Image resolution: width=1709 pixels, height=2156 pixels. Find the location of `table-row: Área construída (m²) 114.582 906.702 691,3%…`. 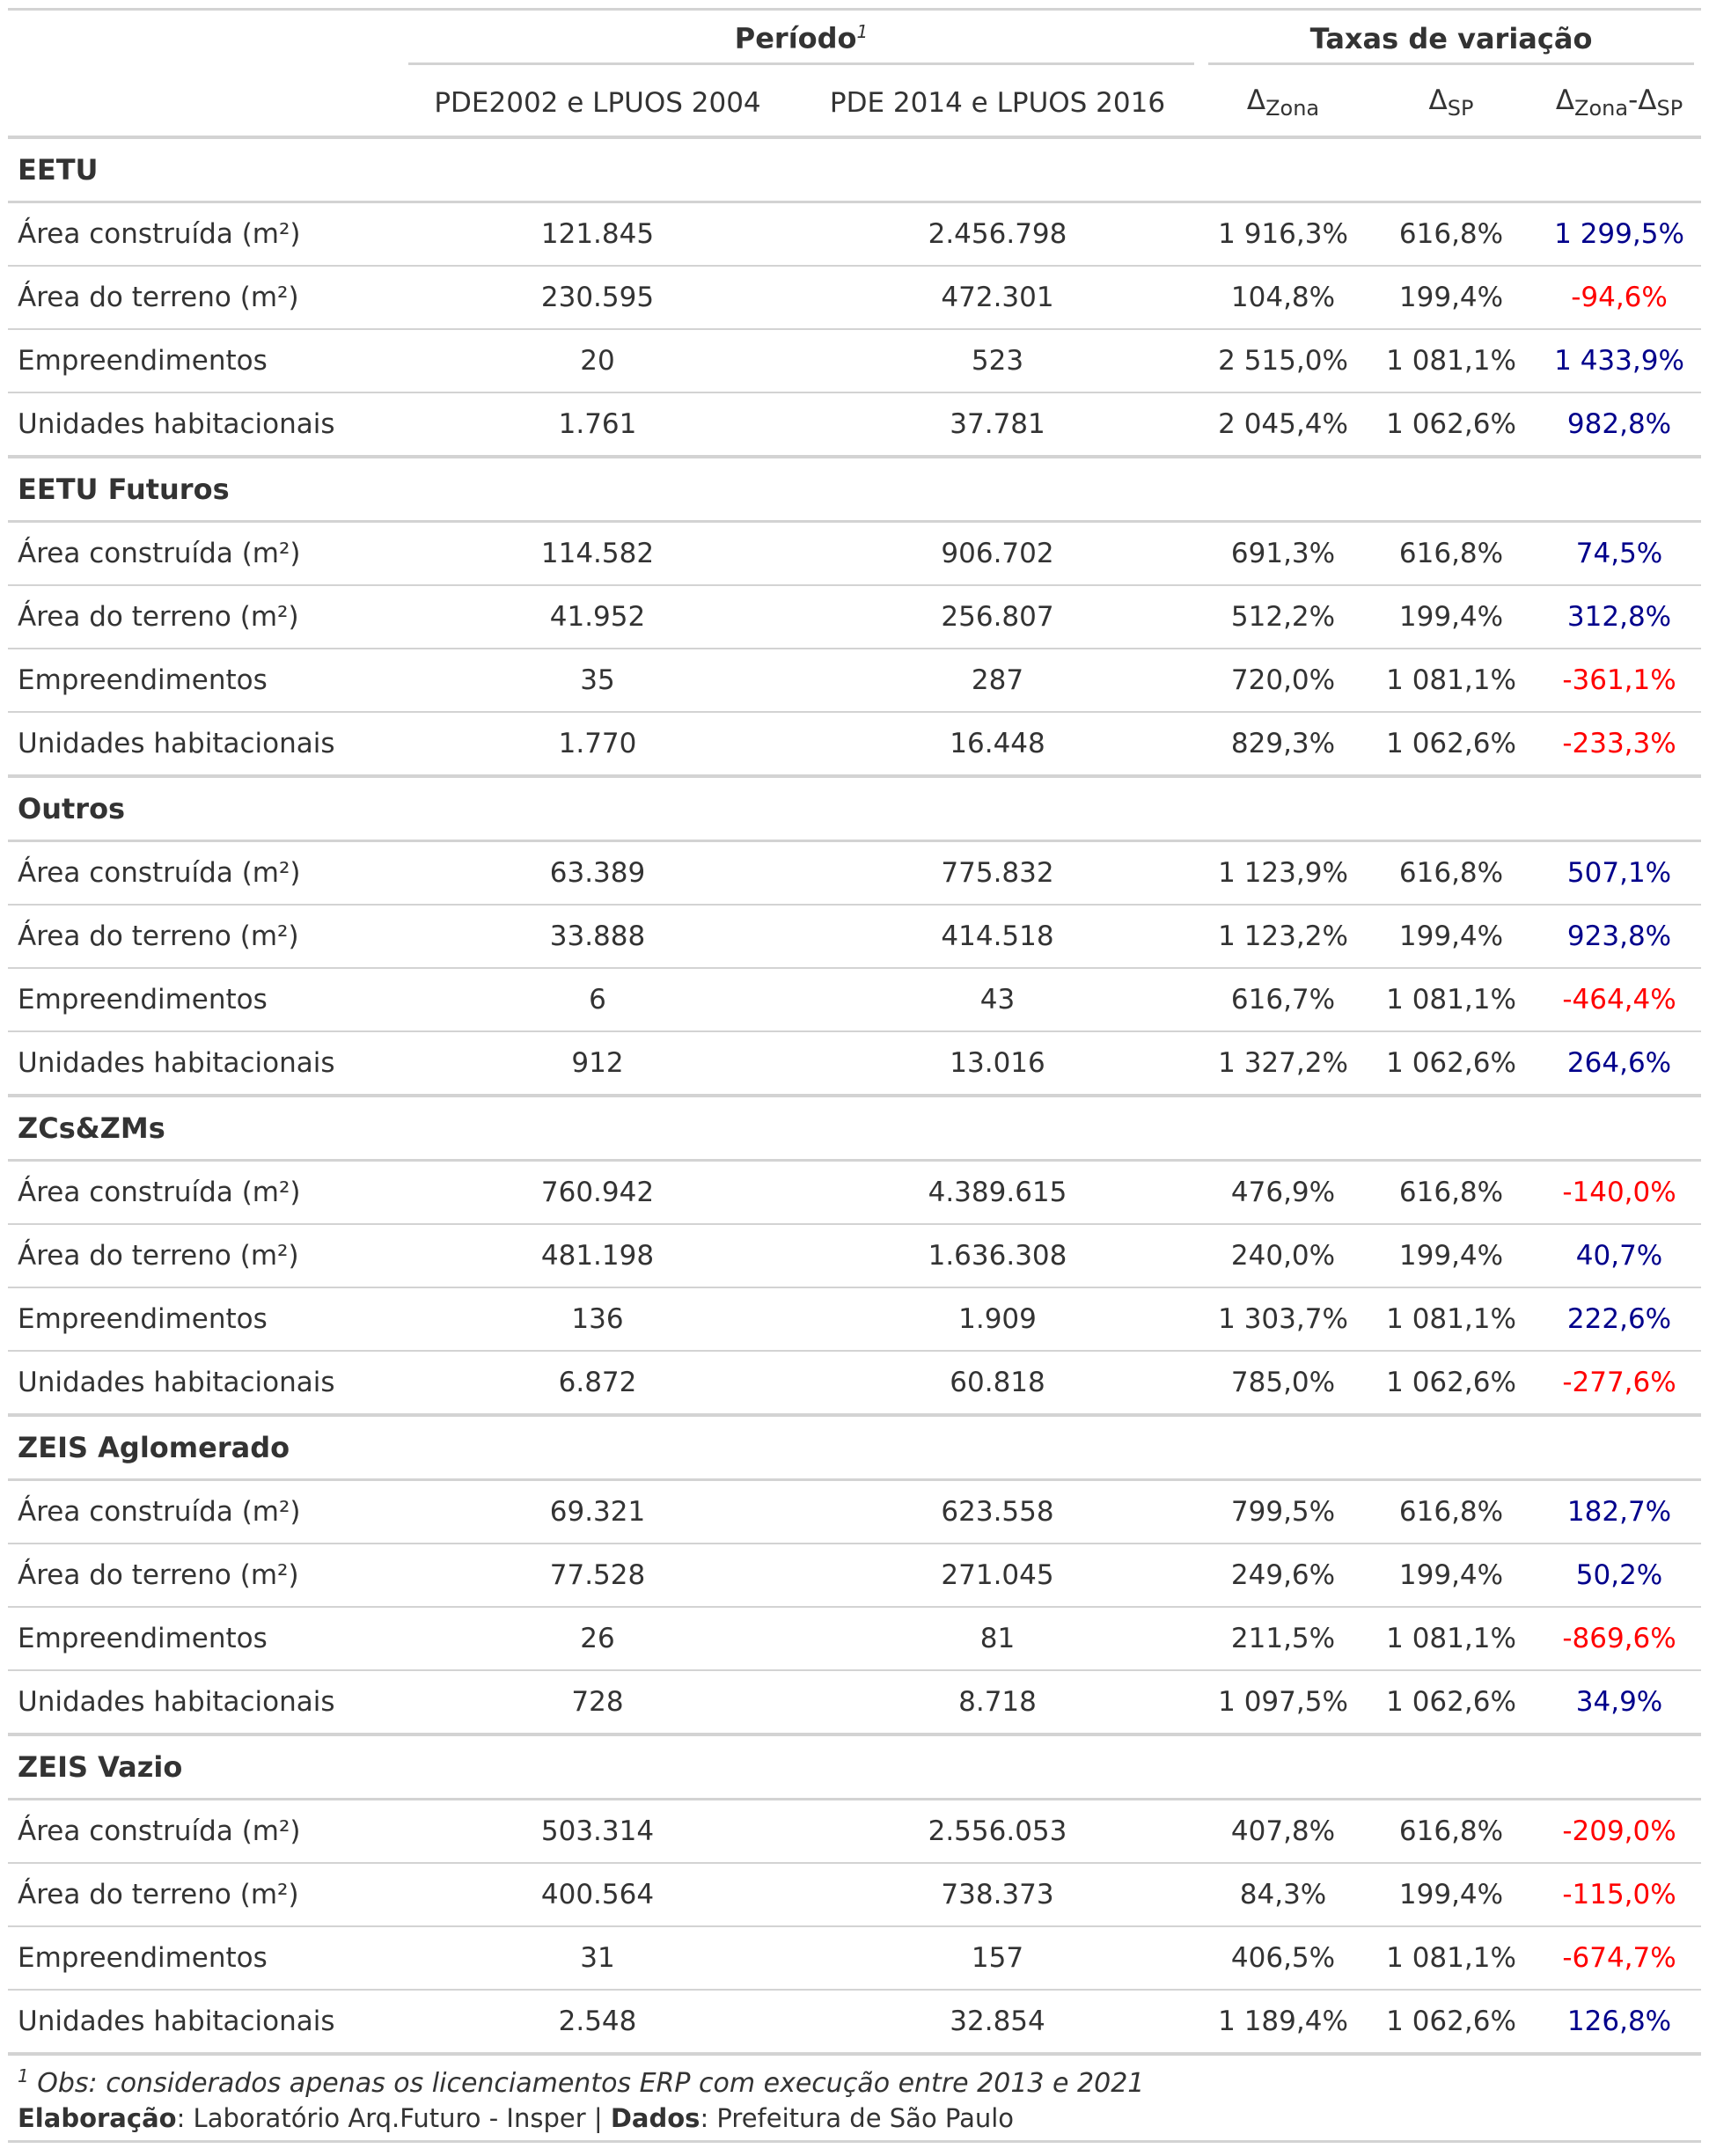

table-row: Área construída (m²) 114.582 906.702 691,3%… is located at coordinates (855, 553).